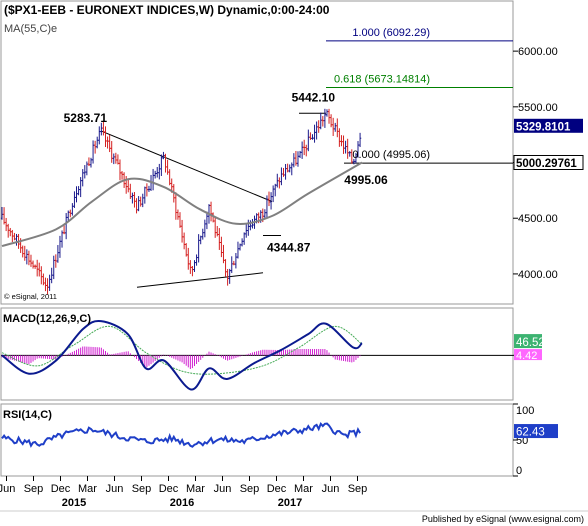  What do you see at coordinates (314, 97) in the screenshot?
I see `price-annotation: 5442.10` at bounding box center [314, 97].